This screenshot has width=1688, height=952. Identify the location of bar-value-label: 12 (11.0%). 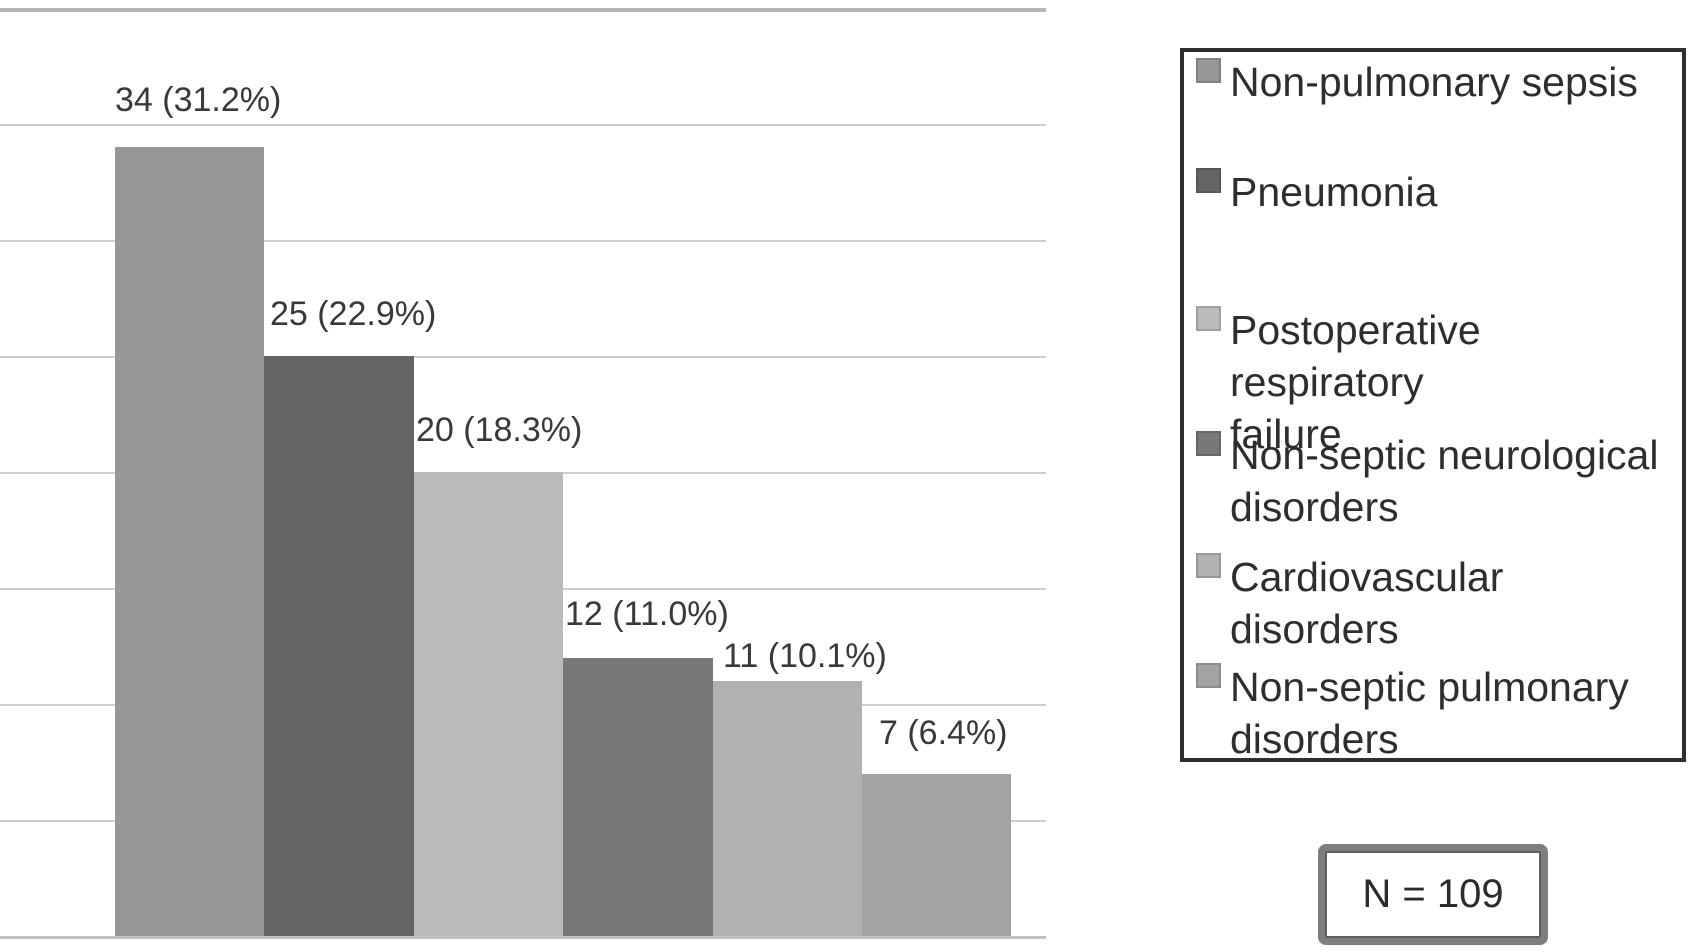
(647, 614).